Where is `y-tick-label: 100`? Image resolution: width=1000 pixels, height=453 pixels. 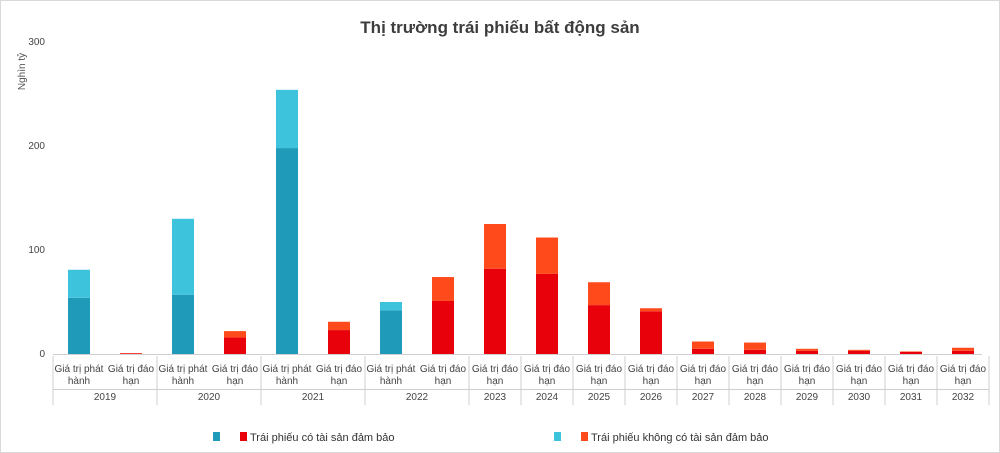 y-tick-label: 100 is located at coordinates (36, 250).